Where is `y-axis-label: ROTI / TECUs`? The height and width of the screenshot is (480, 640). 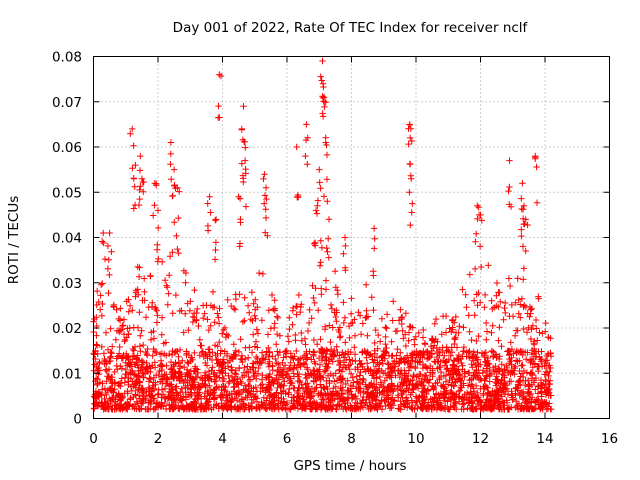 y-axis-label: ROTI / TECUs is located at coordinates (14, 240).